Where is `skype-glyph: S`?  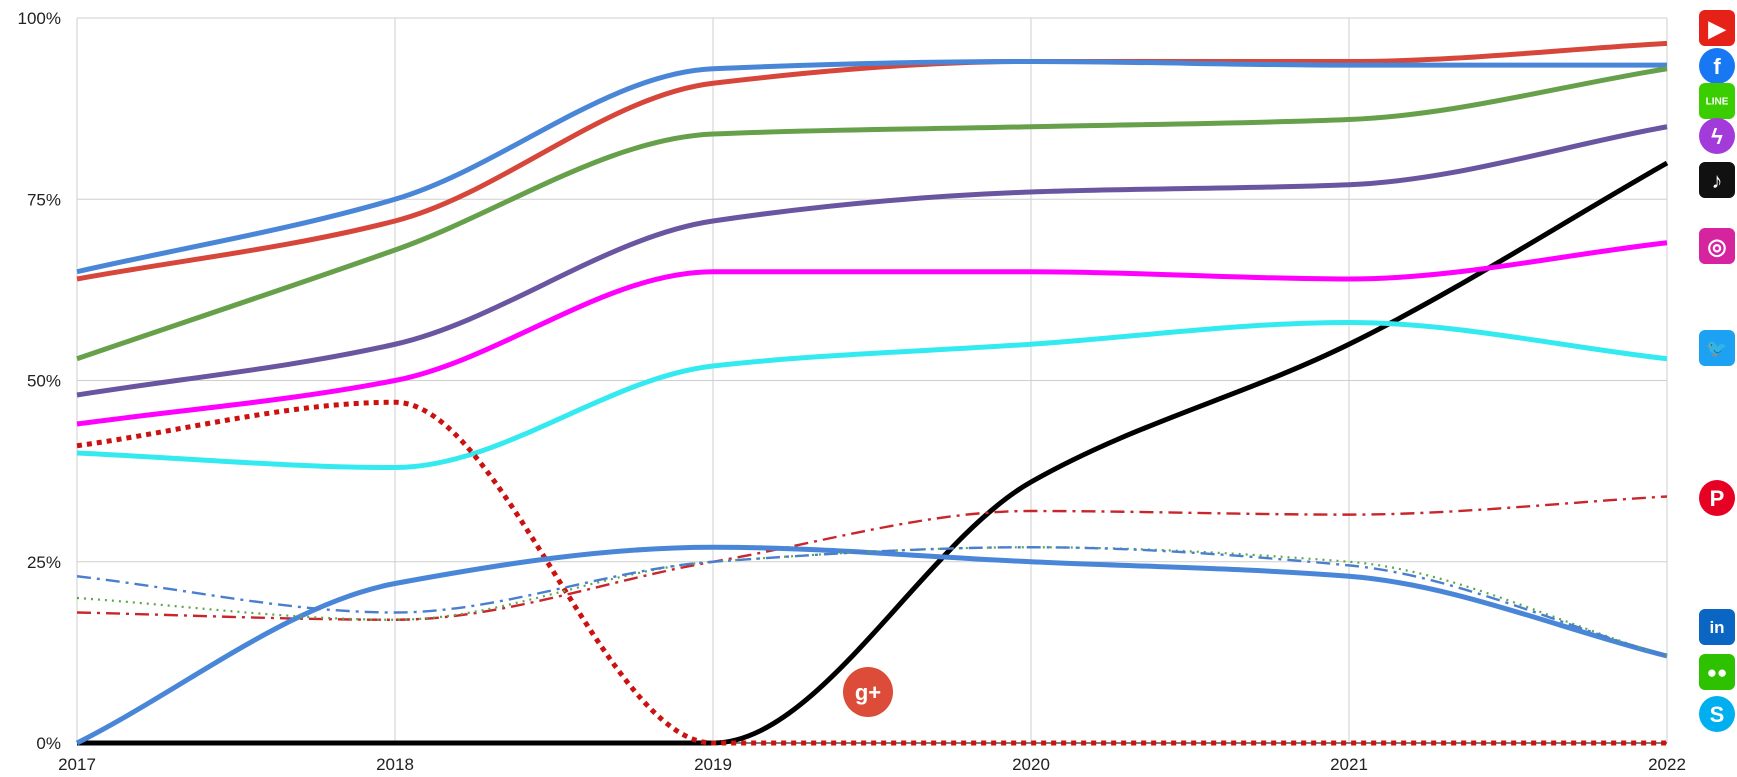 skype-glyph: S is located at coordinates (1717, 714).